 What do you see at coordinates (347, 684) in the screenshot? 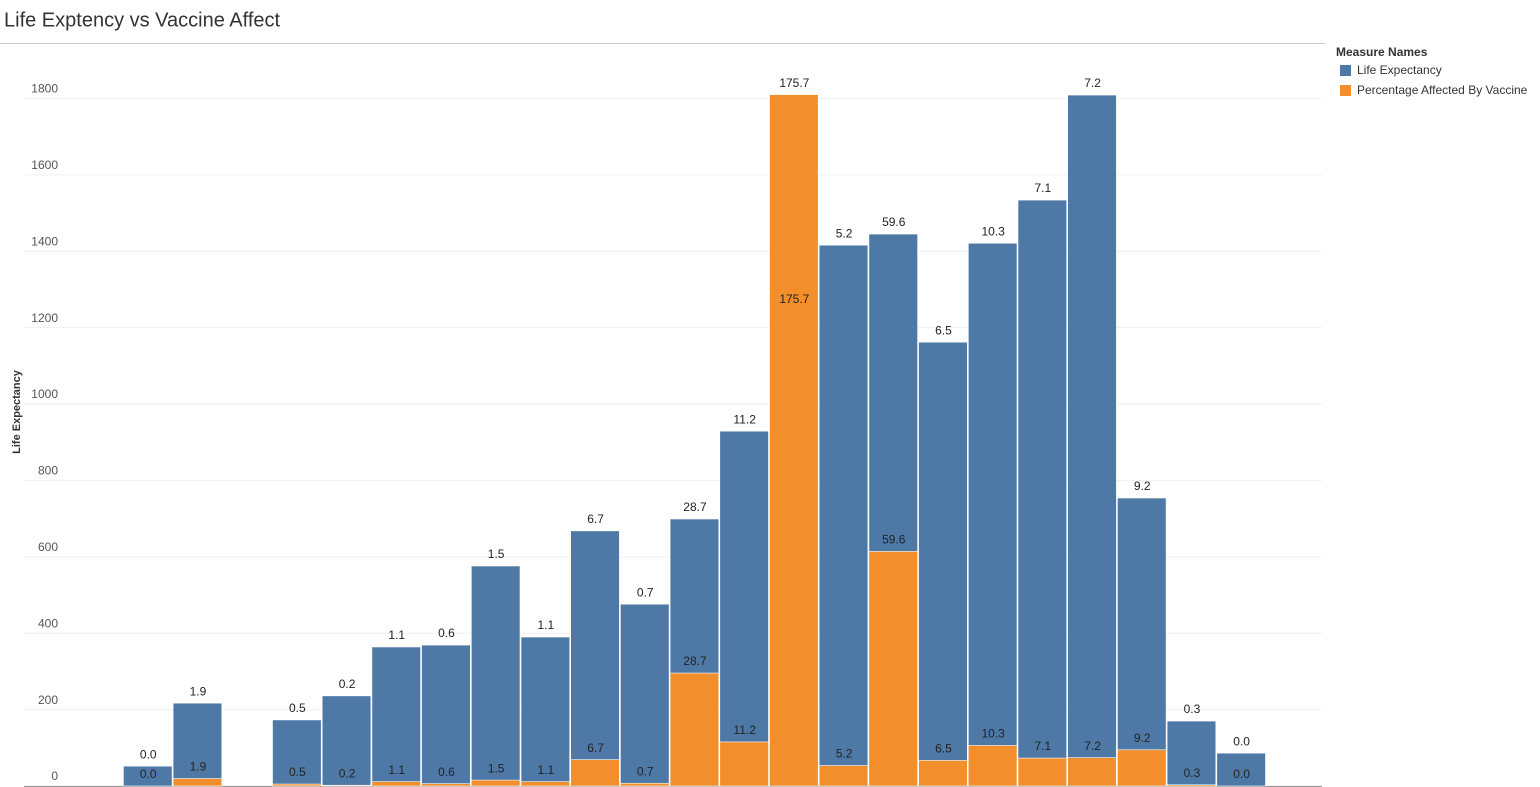
I see `total-label: 0.2` at bounding box center [347, 684].